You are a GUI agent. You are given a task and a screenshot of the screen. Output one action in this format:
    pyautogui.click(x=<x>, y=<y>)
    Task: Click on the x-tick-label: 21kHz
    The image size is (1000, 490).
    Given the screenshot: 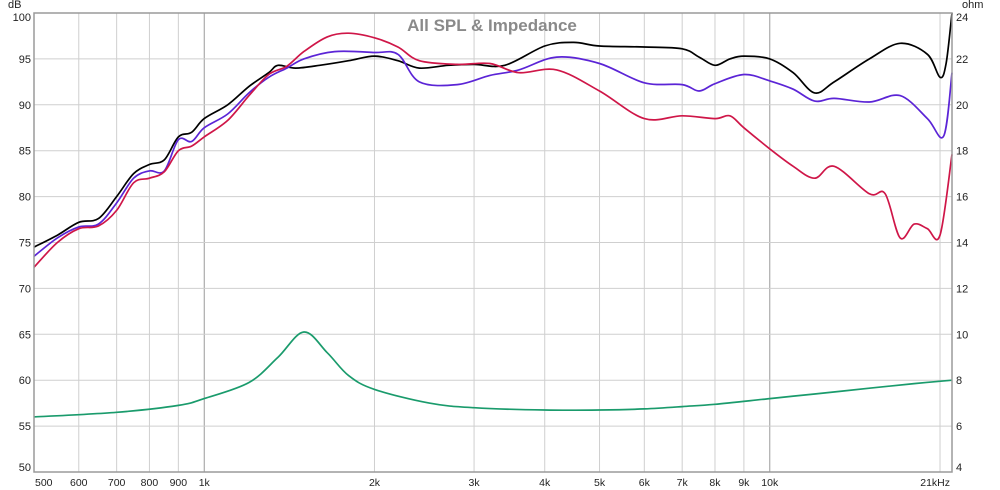 What is the action you would take?
    pyautogui.click(x=935, y=483)
    